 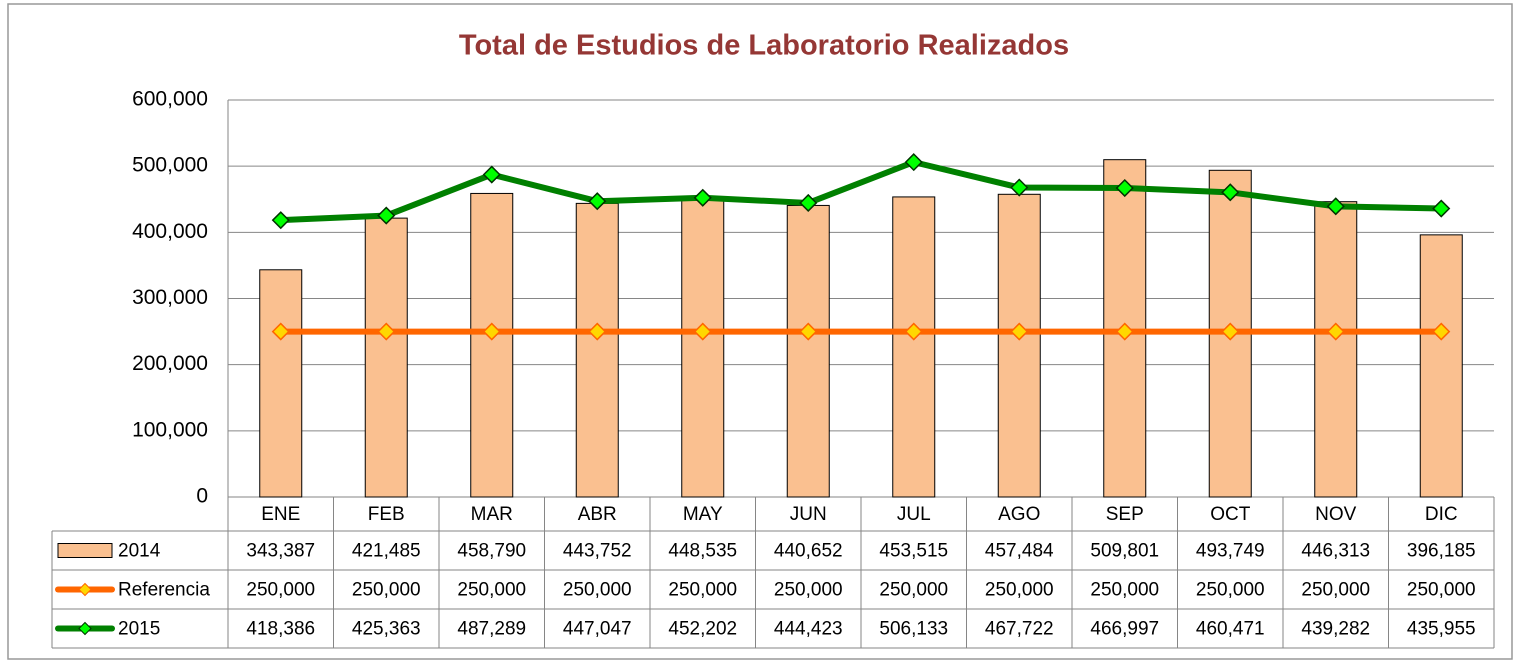 I want to click on y-tick-label: 400,000, so click(x=170, y=231).